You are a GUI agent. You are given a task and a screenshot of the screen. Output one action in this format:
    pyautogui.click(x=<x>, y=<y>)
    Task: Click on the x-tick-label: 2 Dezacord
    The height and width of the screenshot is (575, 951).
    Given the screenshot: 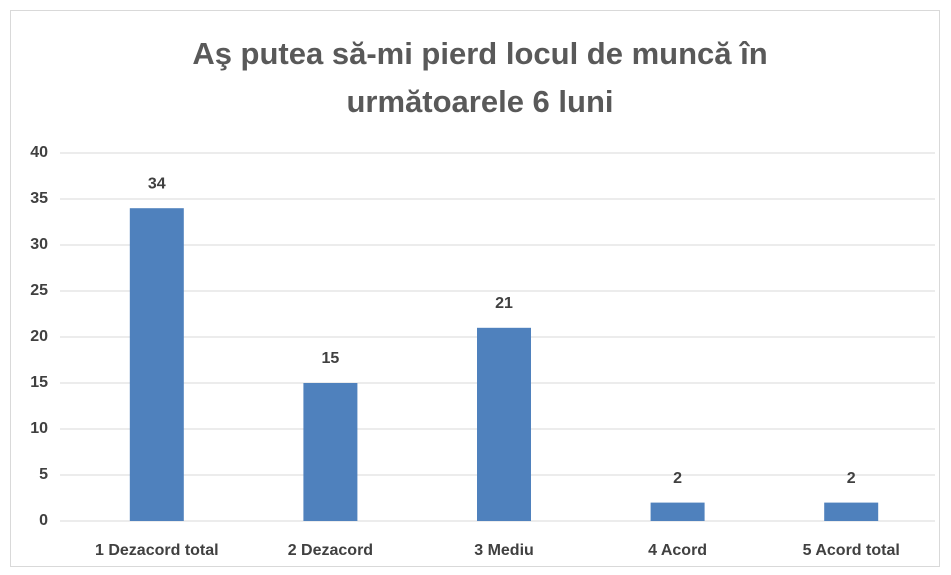 What is the action you would take?
    pyautogui.click(x=330, y=550)
    